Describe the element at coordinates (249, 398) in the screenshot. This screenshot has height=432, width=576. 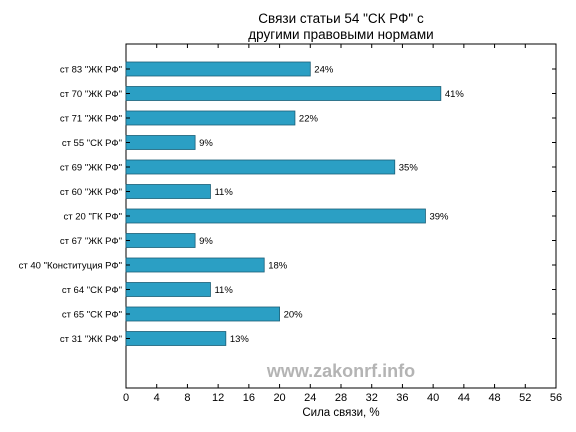
I see `x-tick-label: 16` at that location.